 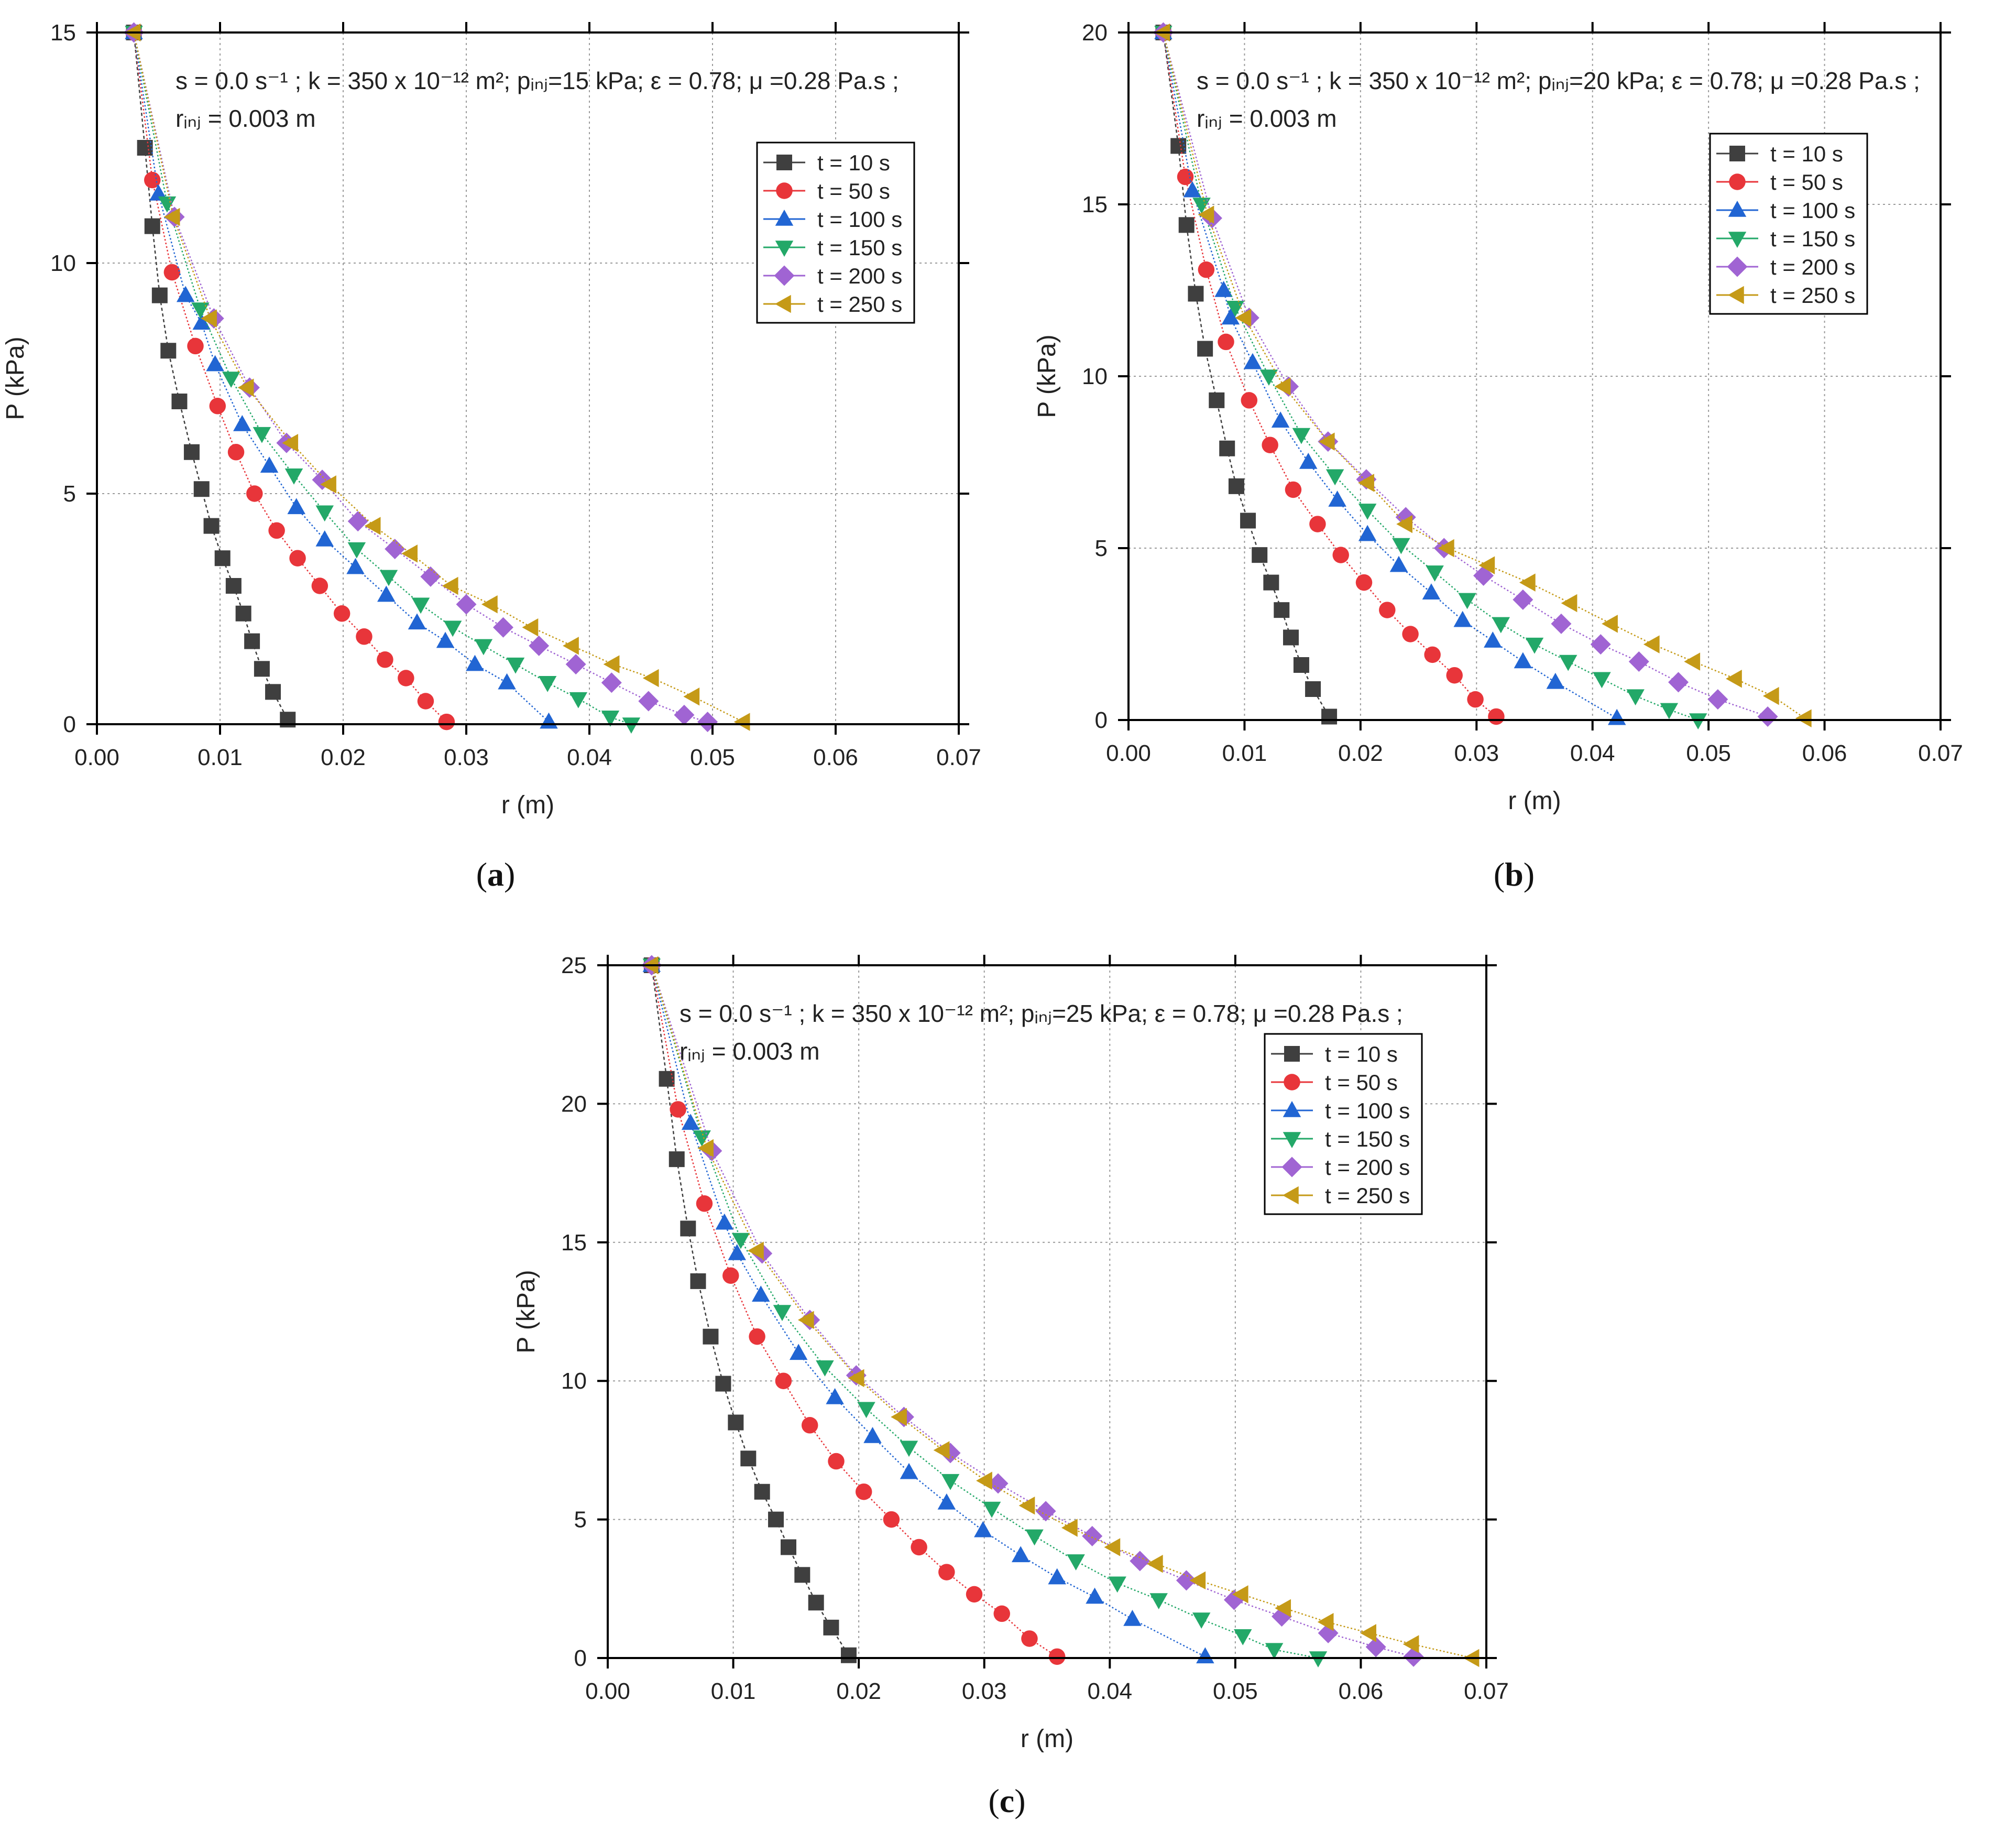 What do you see at coordinates (1095, 376) in the screenshot?
I see `y-tick-label: 10` at bounding box center [1095, 376].